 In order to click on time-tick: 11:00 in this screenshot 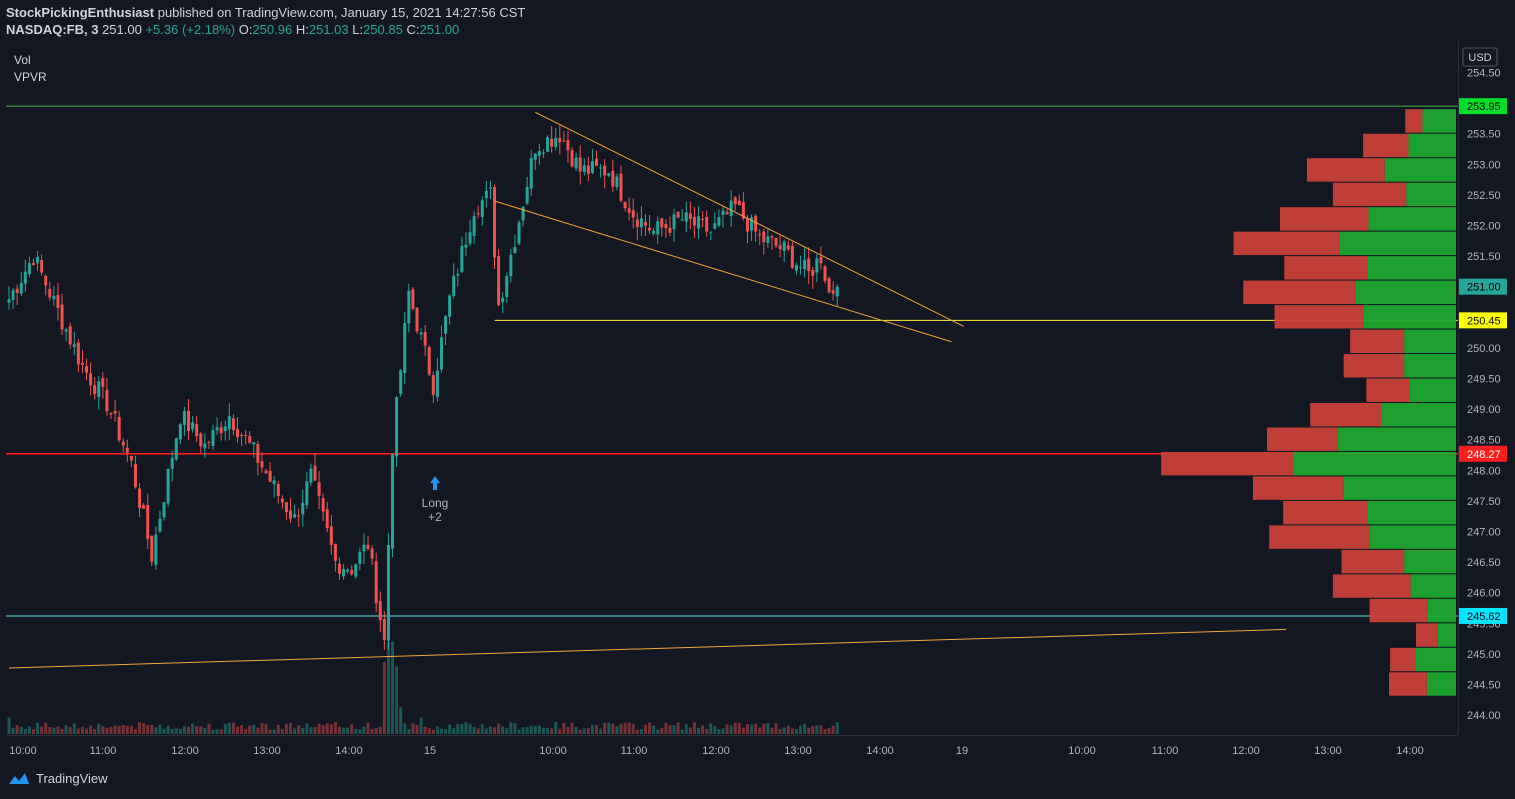, I will do `click(103, 751)`.